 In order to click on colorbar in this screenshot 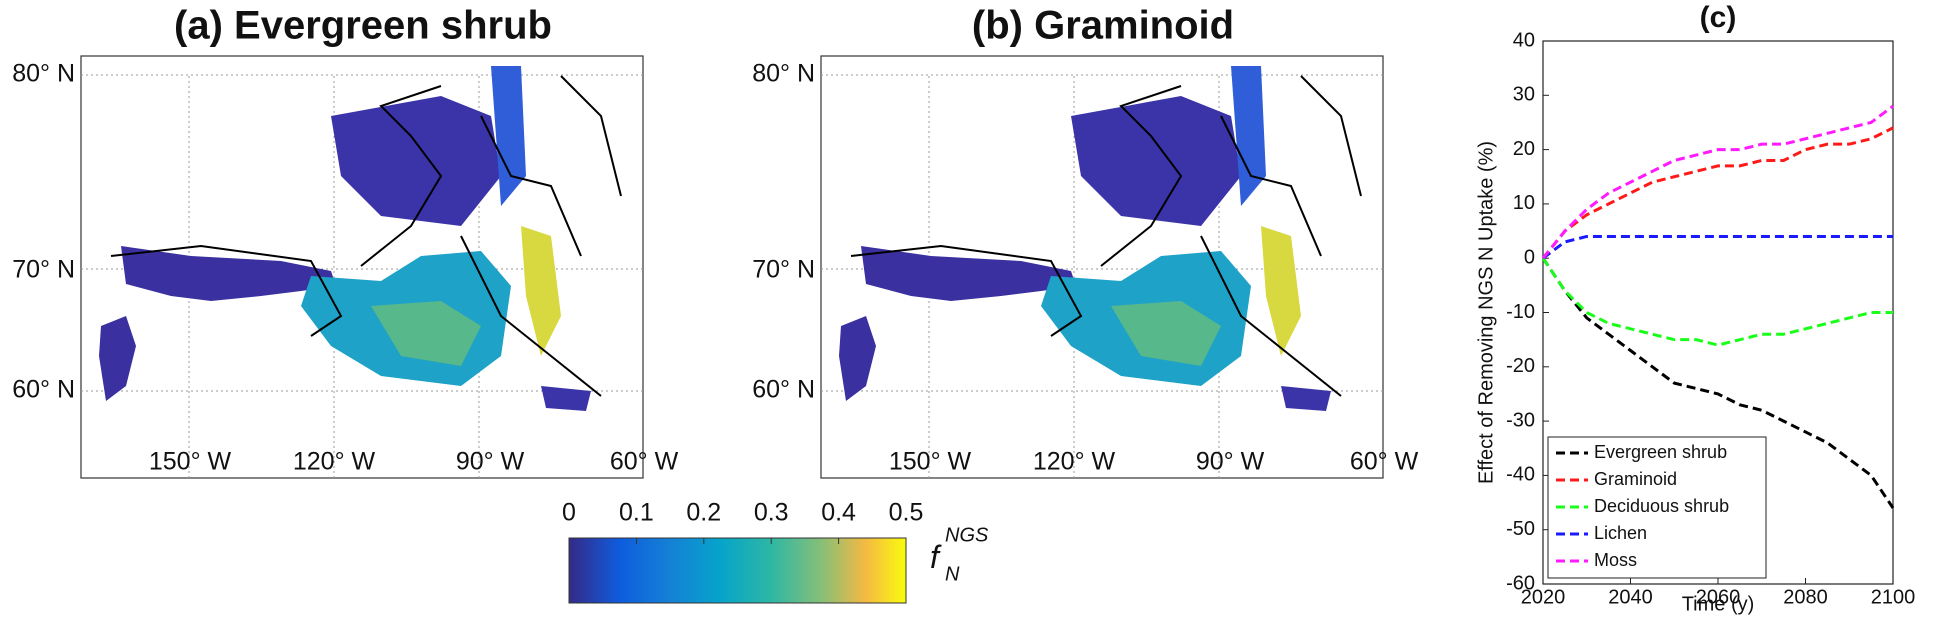, I will do `click(737, 570)`.